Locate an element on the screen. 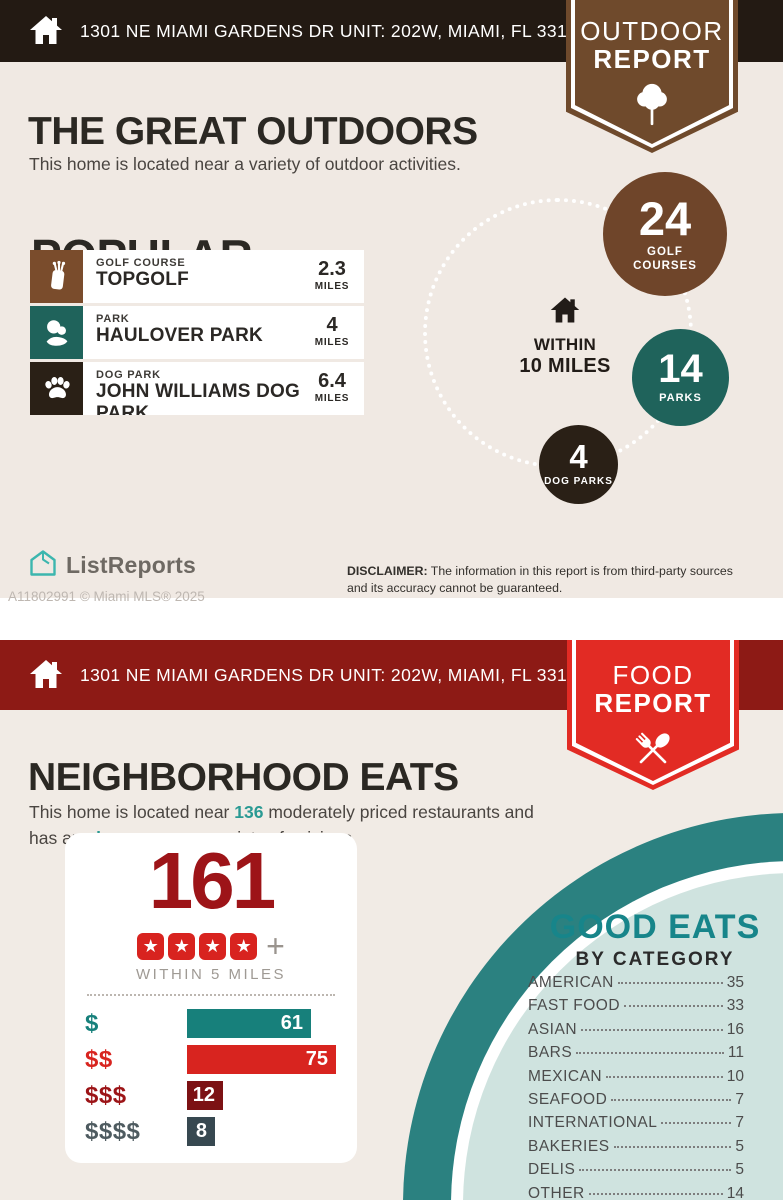 This screenshot has width=783, height=1200. cuisine-category-row: BAKERIES 5 is located at coordinates (636, 1147).